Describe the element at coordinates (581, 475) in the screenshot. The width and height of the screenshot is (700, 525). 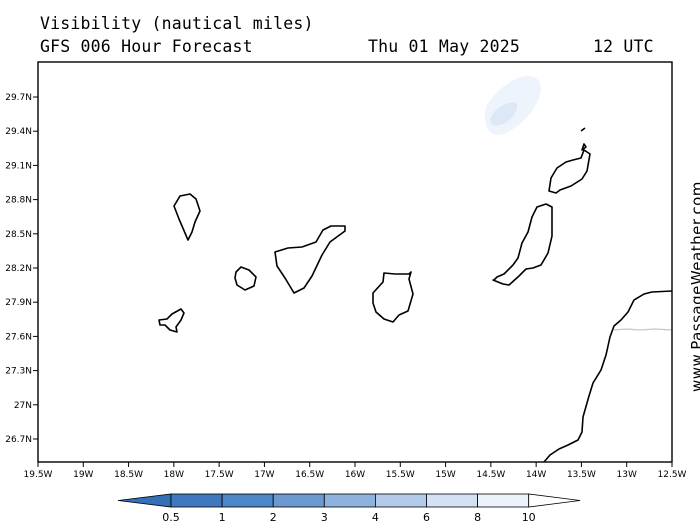
I see `lon-tick-label: 13.5W` at that location.